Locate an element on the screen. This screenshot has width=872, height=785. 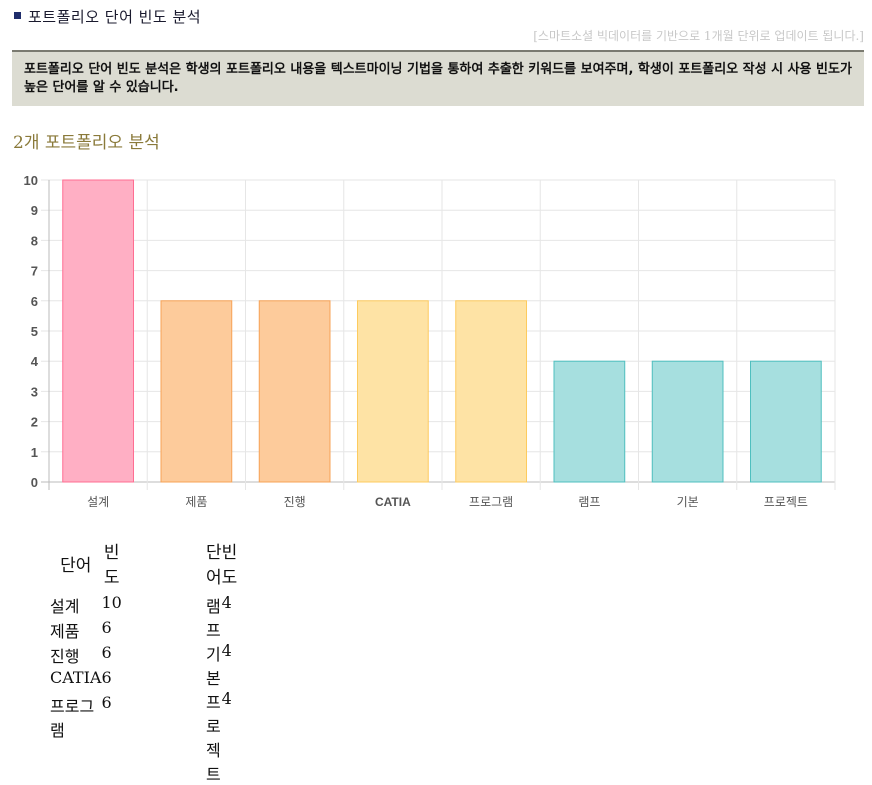
y-tick-label: 2 is located at coordinates (34, 422).